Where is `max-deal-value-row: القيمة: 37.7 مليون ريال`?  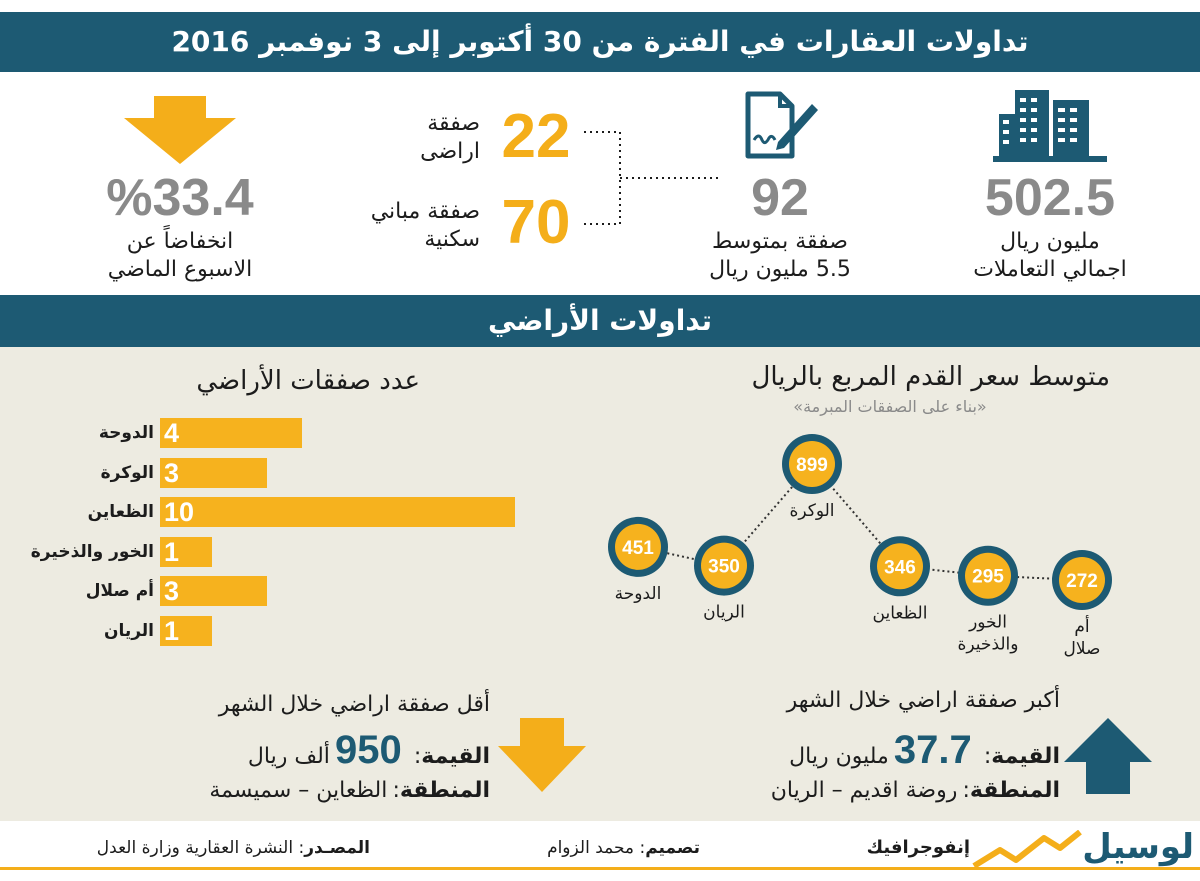
max-deal-value-row: القيمة: 37.7 مليون ريال is located at coordinates (924, 750).